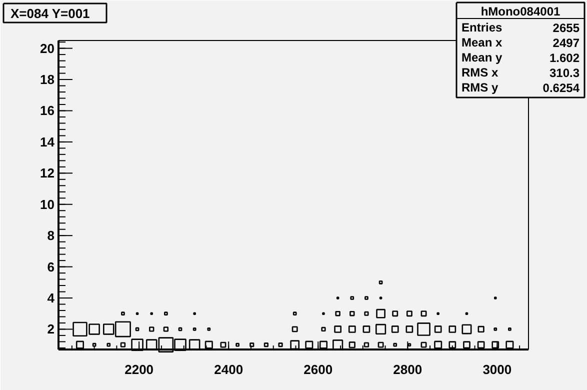 This screenshot has height=390, width=587. What do you see at coordinates (521, 57) in the screenshot?
I see `text: Mean y 1.602` at bounding box center [521, 57].